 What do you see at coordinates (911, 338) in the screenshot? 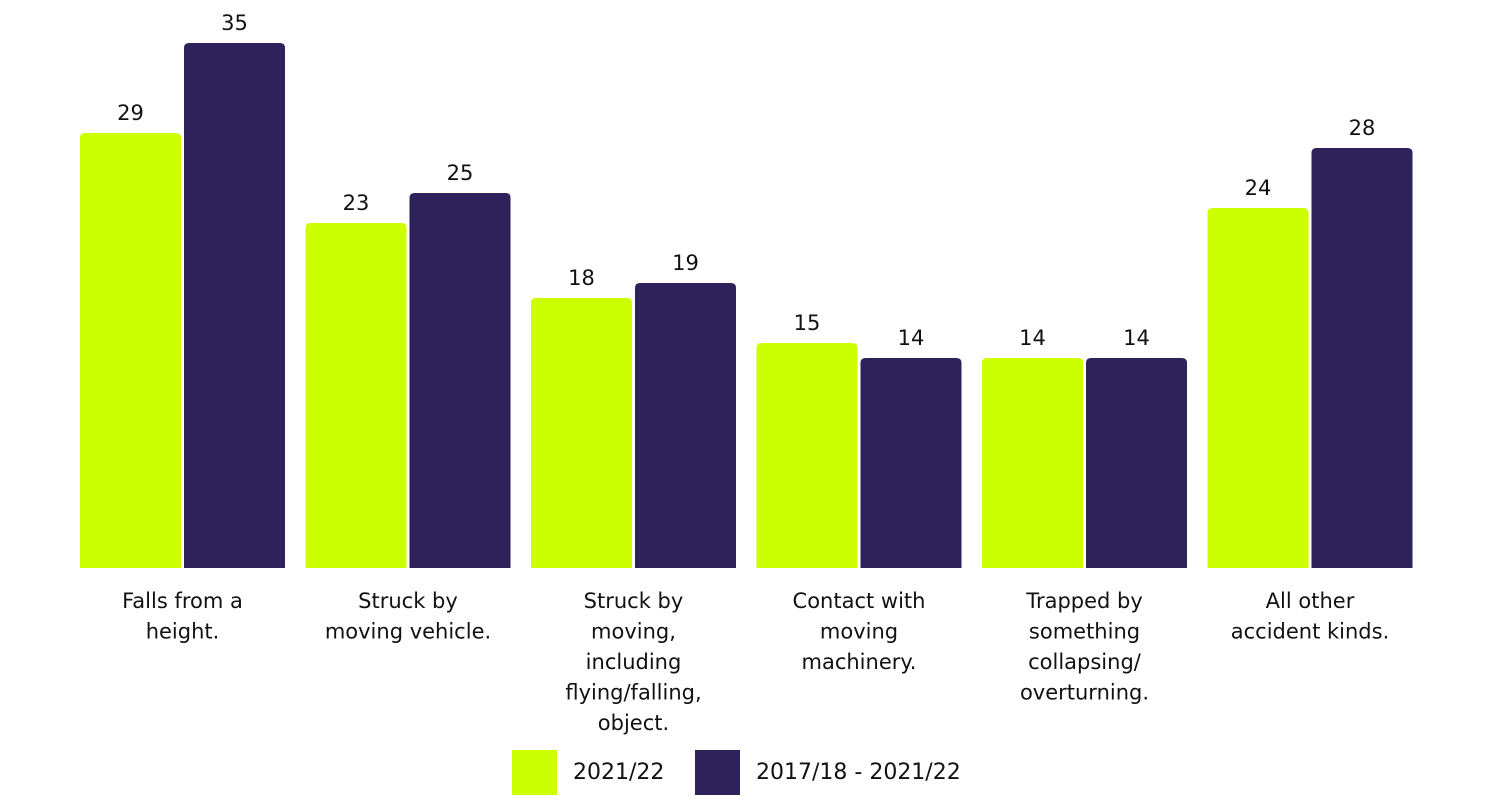
I see `value-label-3-series-1: 14` at bounding box center [911, 338].